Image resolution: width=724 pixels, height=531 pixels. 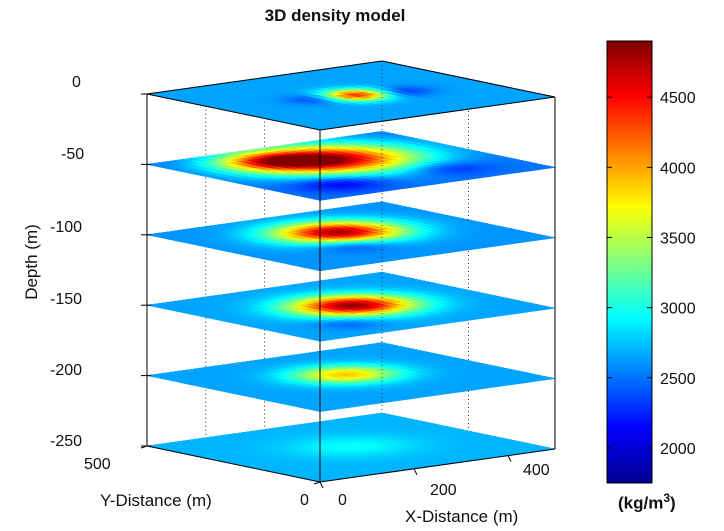 What do you see at coordinates (351, 377) in the screenshot?
I see `slice-depth--200` at bounding box center [351, 377].